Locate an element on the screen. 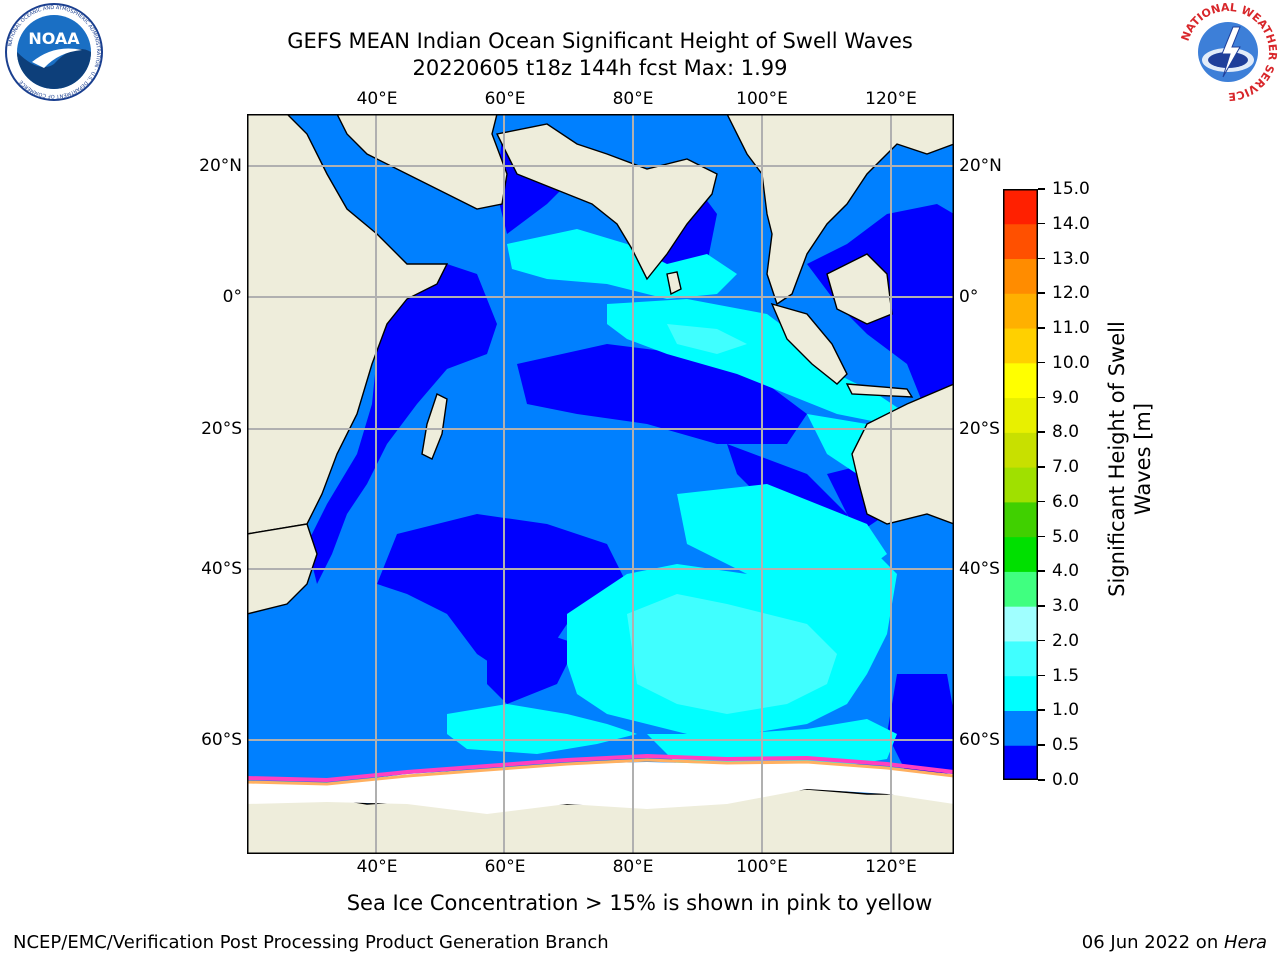 Image resolution: width=1280 pixels, height=960 pixels. nws-logo: NATIONAL WEATHER SERVICE is located at coordinates (1228, 52).